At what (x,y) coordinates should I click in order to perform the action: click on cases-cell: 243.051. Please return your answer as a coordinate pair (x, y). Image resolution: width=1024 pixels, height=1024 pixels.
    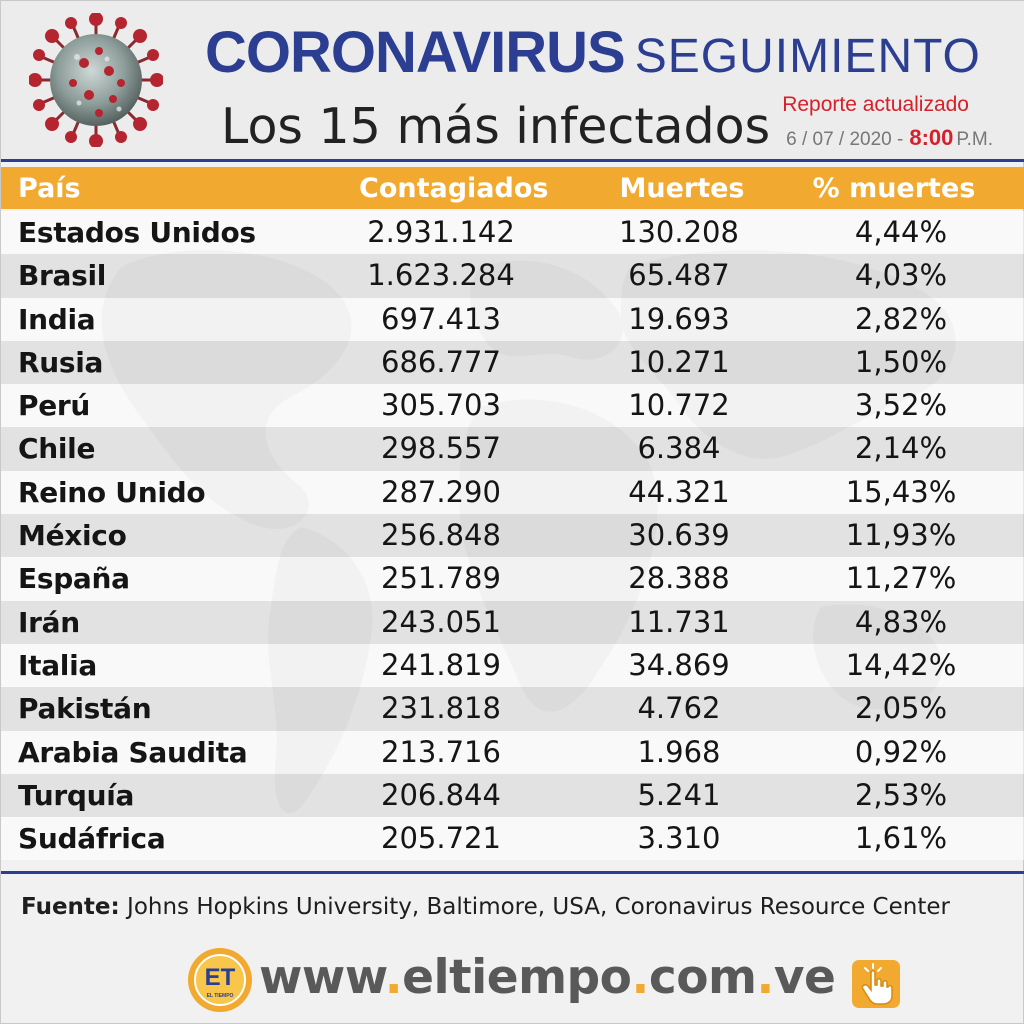
    Looking at the image, I should click on (441, 621).